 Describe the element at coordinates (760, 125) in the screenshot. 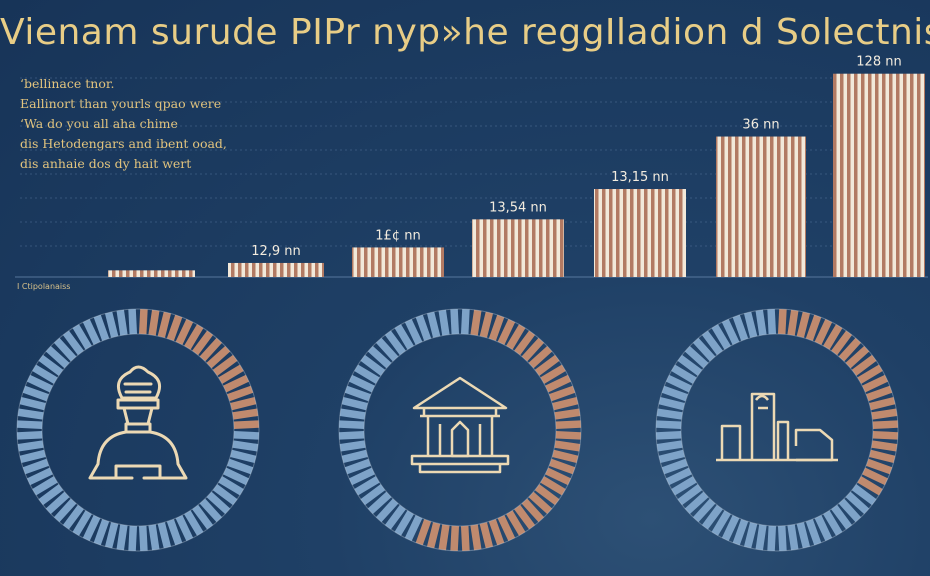

I see `bar-data-label: 36 nn` at that location.